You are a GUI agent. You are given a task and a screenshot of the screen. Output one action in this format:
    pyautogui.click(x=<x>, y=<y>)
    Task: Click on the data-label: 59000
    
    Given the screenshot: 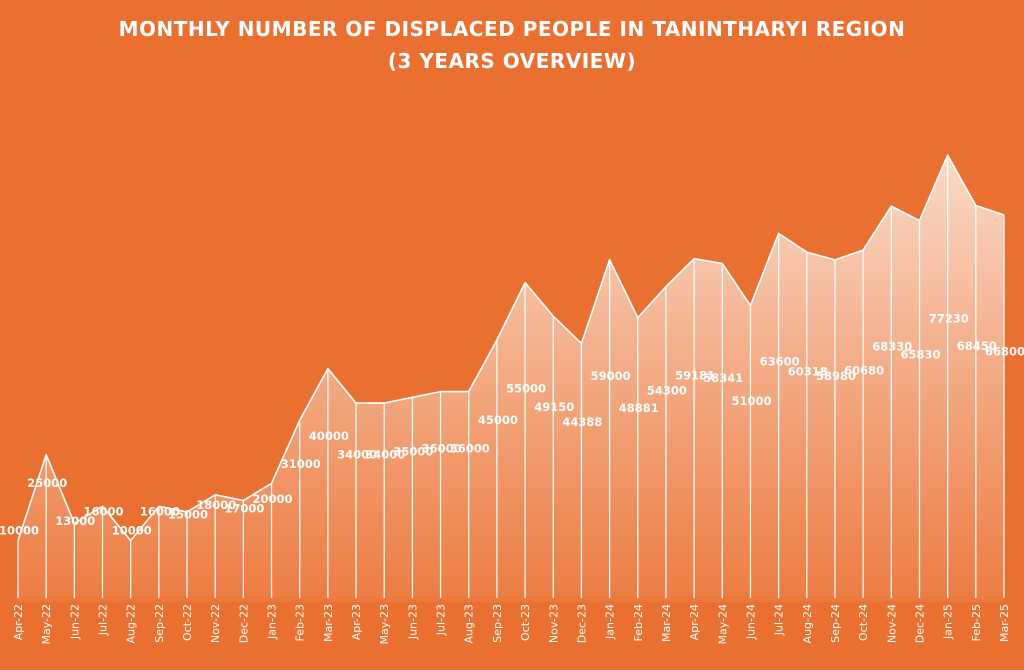 What is the action you would take?
    pyautogui.click(x=611, y=376)
    